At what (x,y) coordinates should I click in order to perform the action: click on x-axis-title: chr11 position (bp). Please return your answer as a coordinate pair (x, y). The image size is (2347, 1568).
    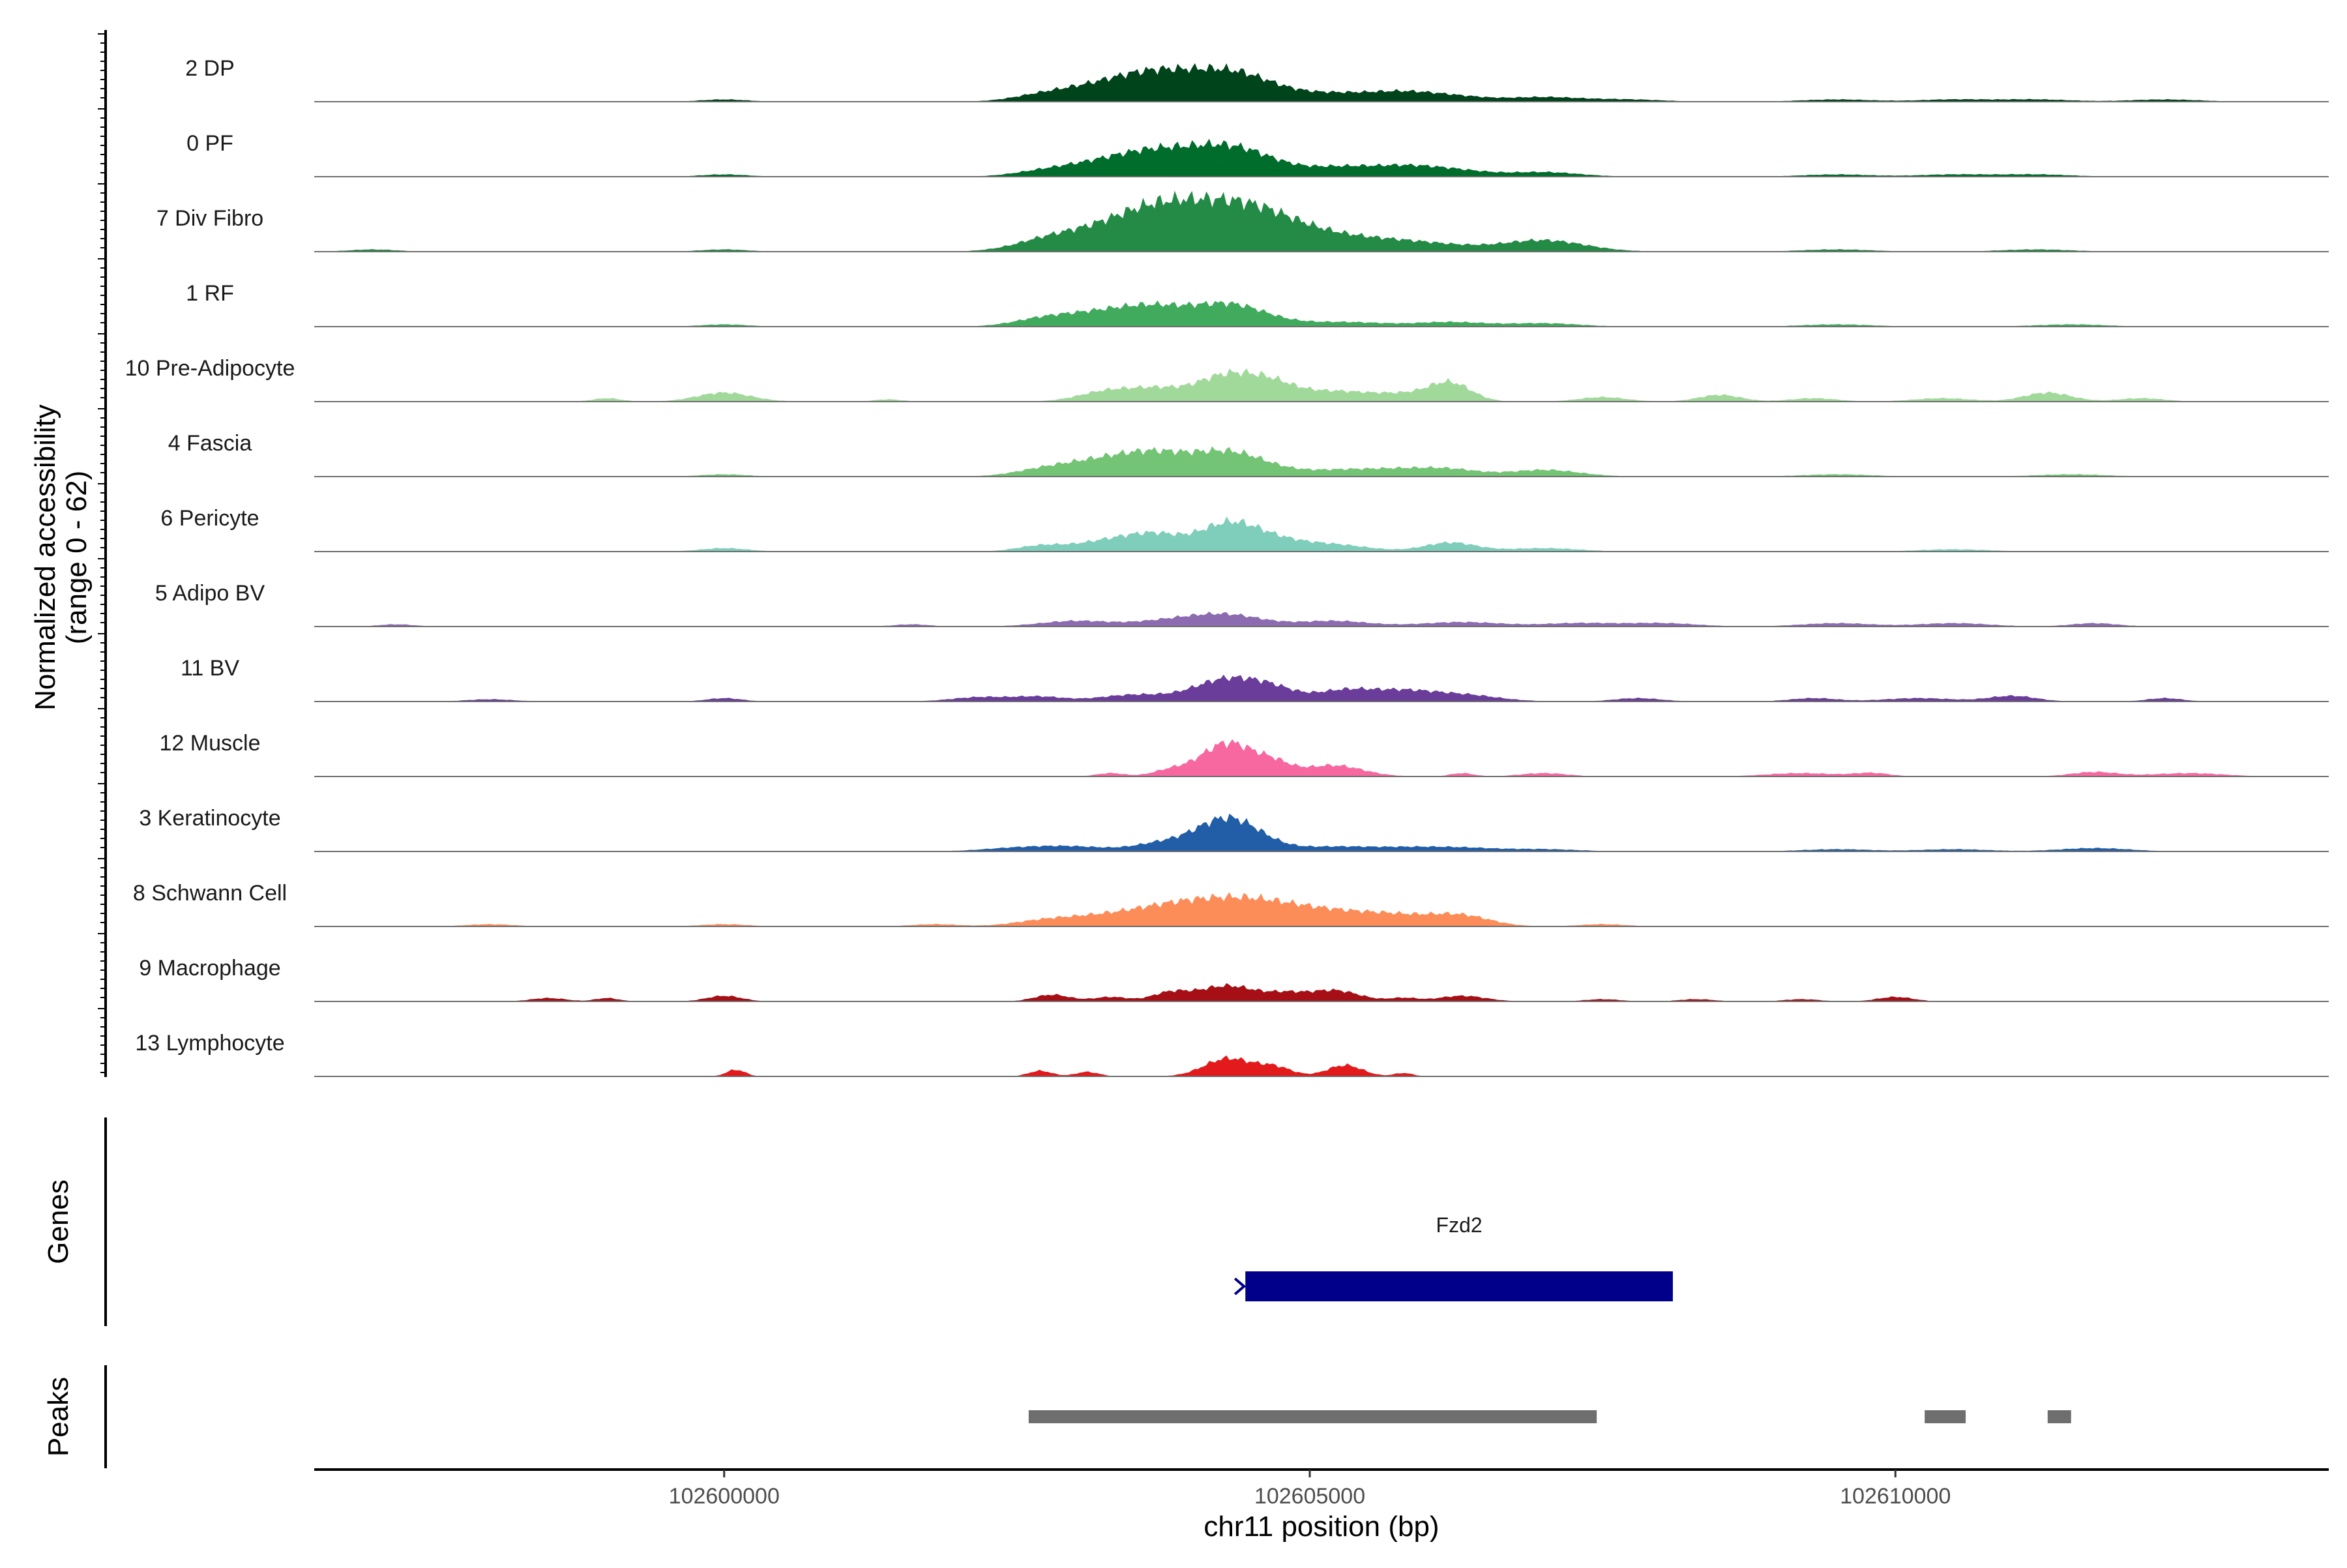
    Looking at the image, I should click on (1321, 1527).